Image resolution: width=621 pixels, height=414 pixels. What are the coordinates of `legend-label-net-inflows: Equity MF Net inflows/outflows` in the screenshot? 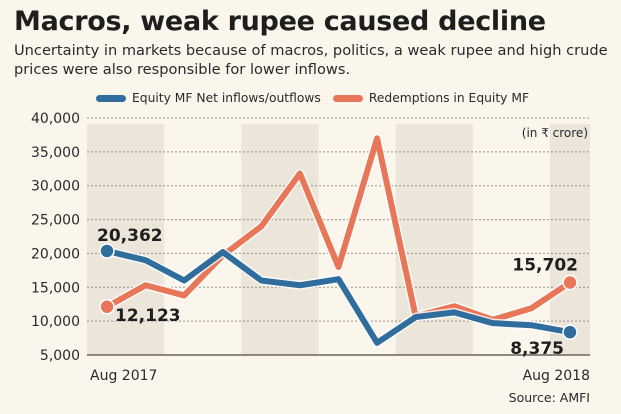 It's located at (226, 98).